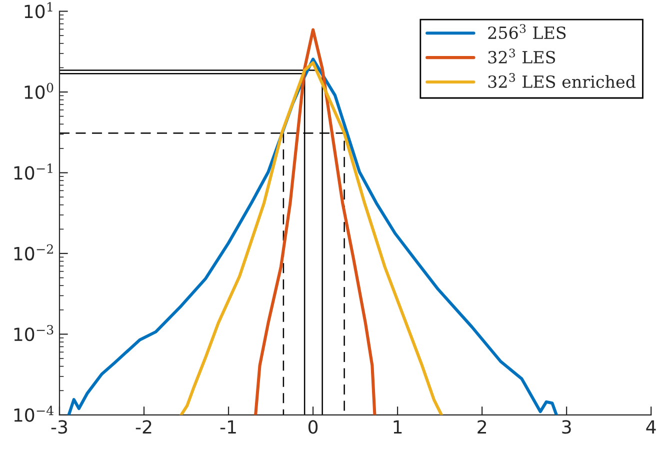  Describe the element at coordinates (482, 427) in the screenshot. I see `x-tick-label: 2` at that location.